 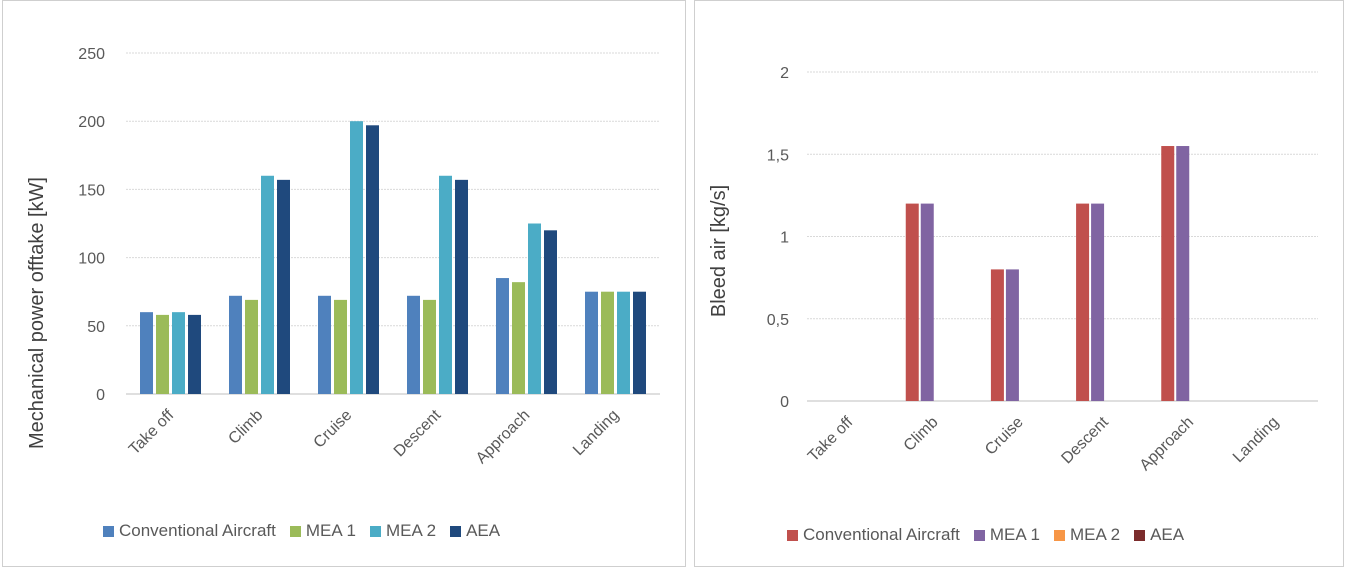 What do you see at coordinates (778, 155) in the screenshot?
I see `y-tick-label: 1,5` at bounding box center [778, 155].